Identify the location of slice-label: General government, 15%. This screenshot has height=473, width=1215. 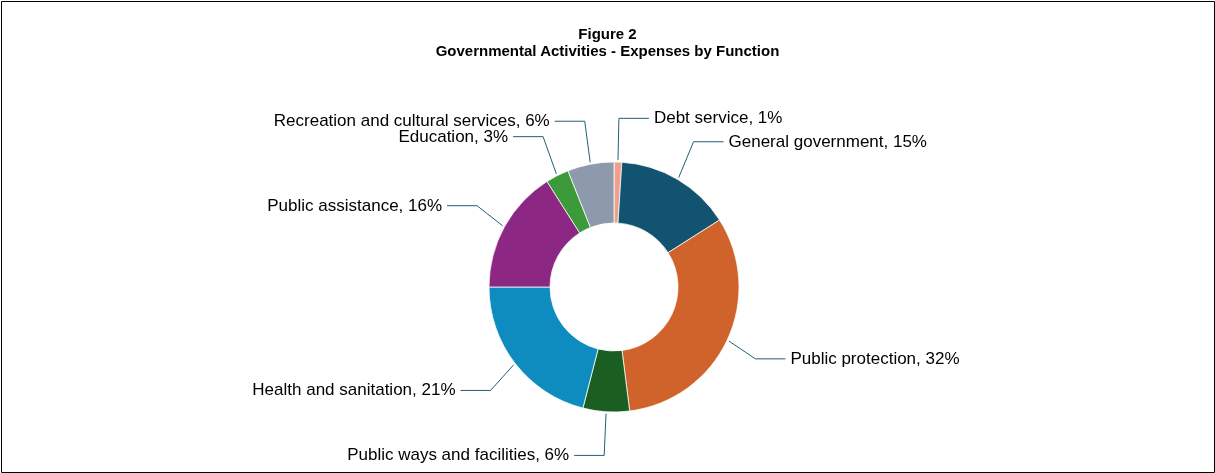
(827, 141).